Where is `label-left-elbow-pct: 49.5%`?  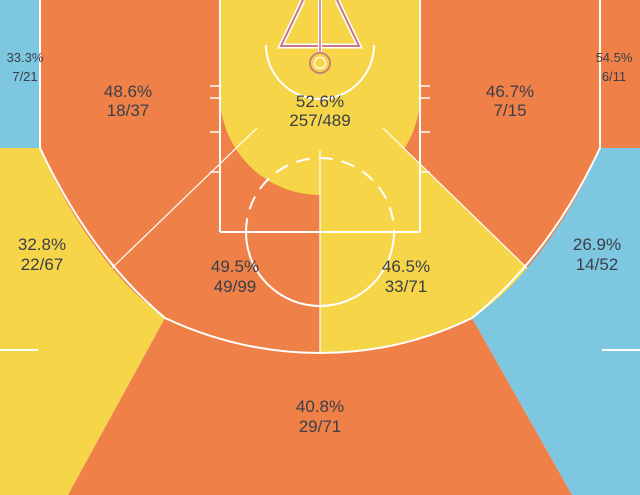 label-left-elbow-pct: 49.5% is located at coordinates (235, 266).